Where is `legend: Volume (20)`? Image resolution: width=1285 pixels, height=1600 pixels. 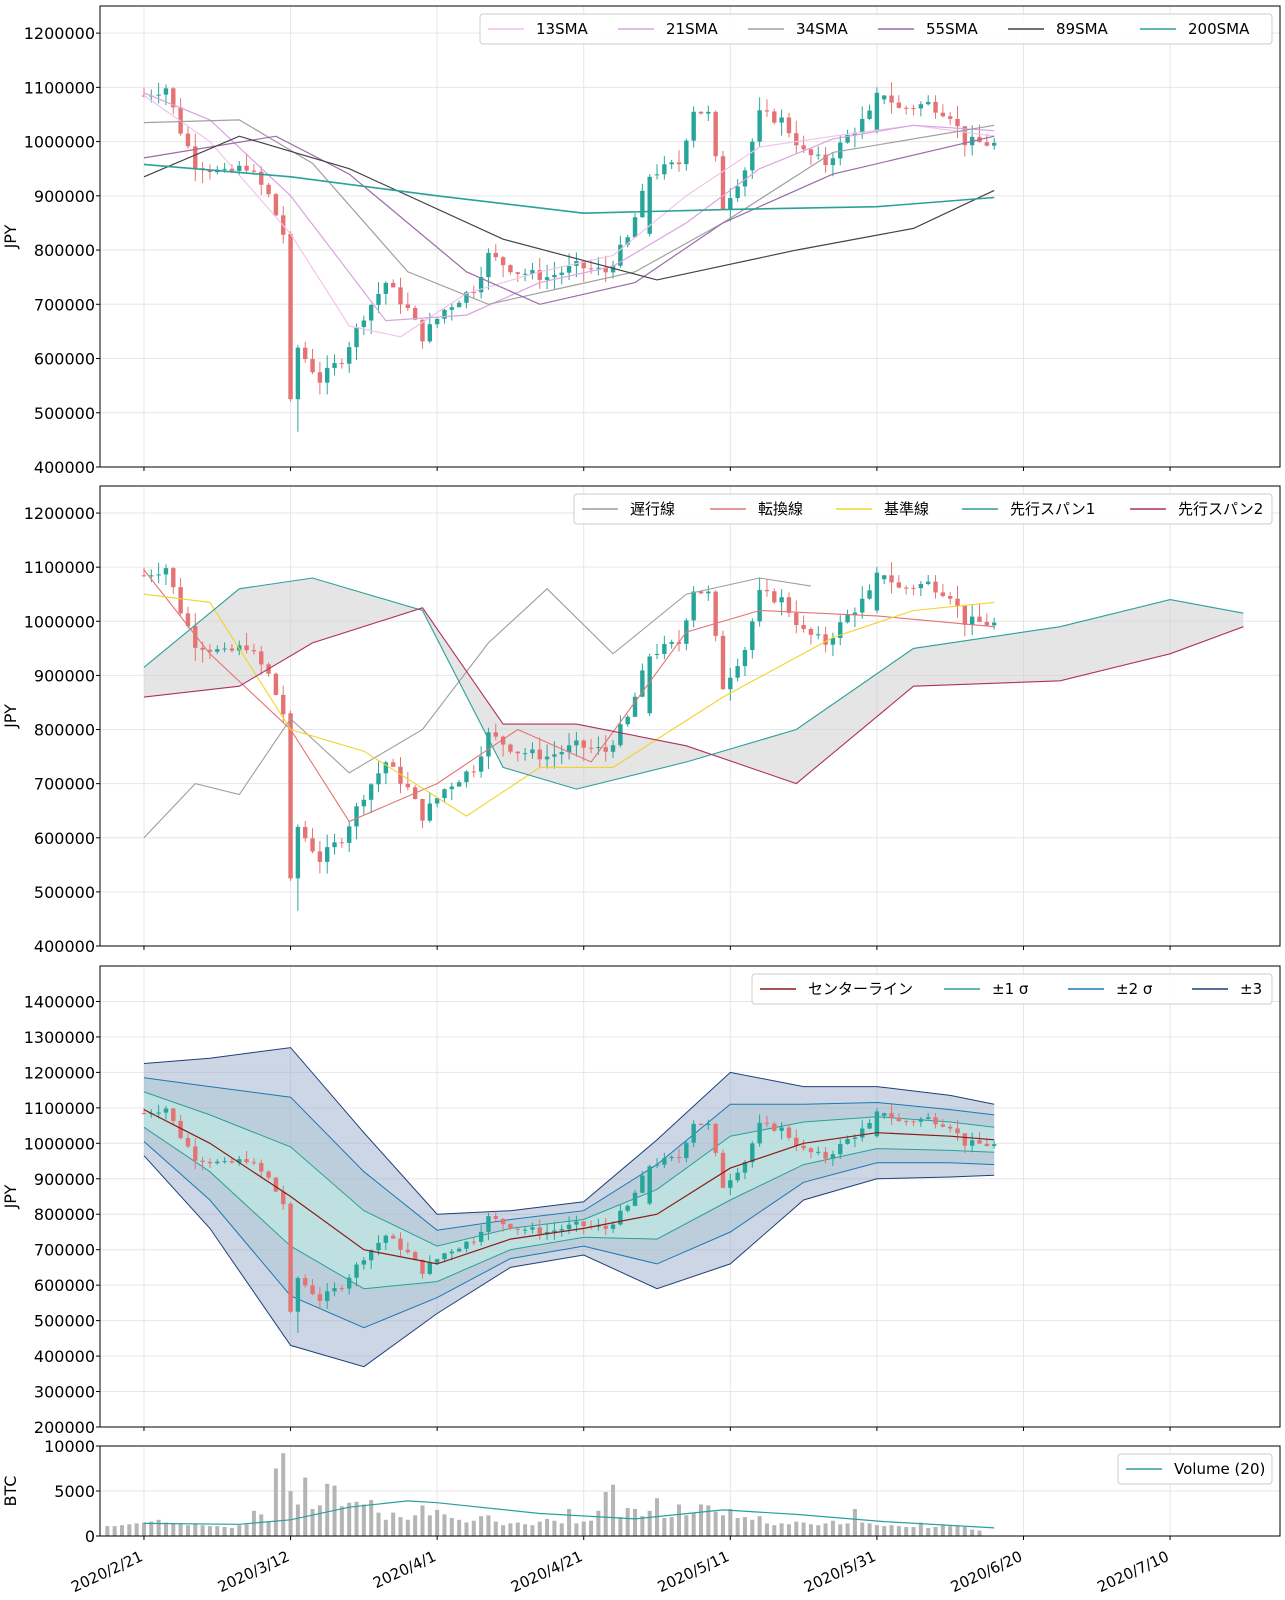
legend: Volume (20) is located at coordinates (1195, 1469).